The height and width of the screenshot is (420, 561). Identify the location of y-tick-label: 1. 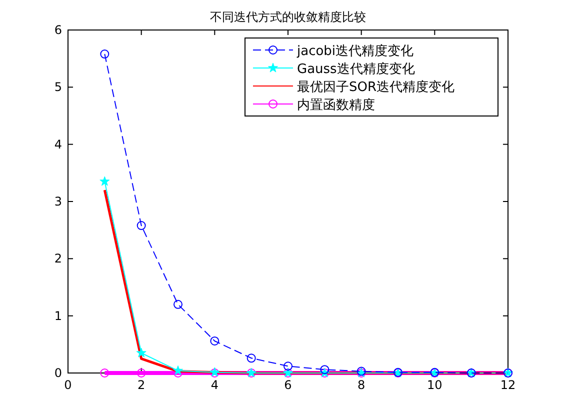
(58, 315).